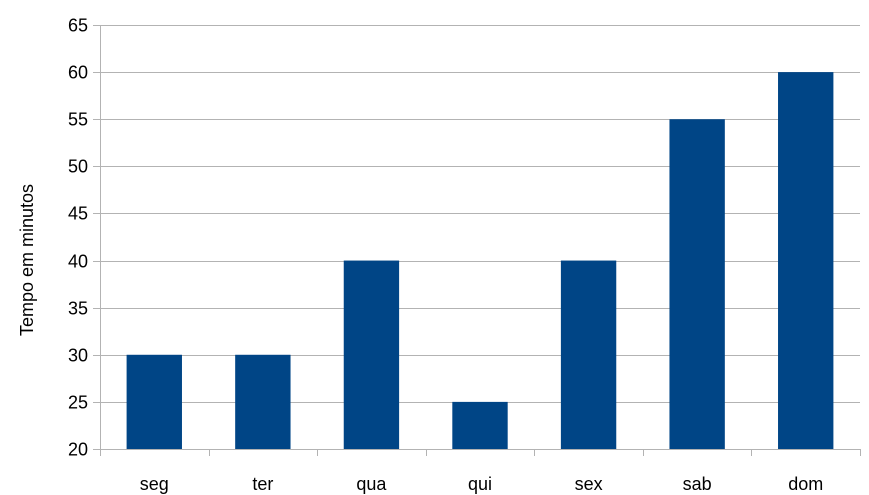 The width and height of the screenshot is (869, 495). I want to click on x-tick-label: qua, so click(371, 484).